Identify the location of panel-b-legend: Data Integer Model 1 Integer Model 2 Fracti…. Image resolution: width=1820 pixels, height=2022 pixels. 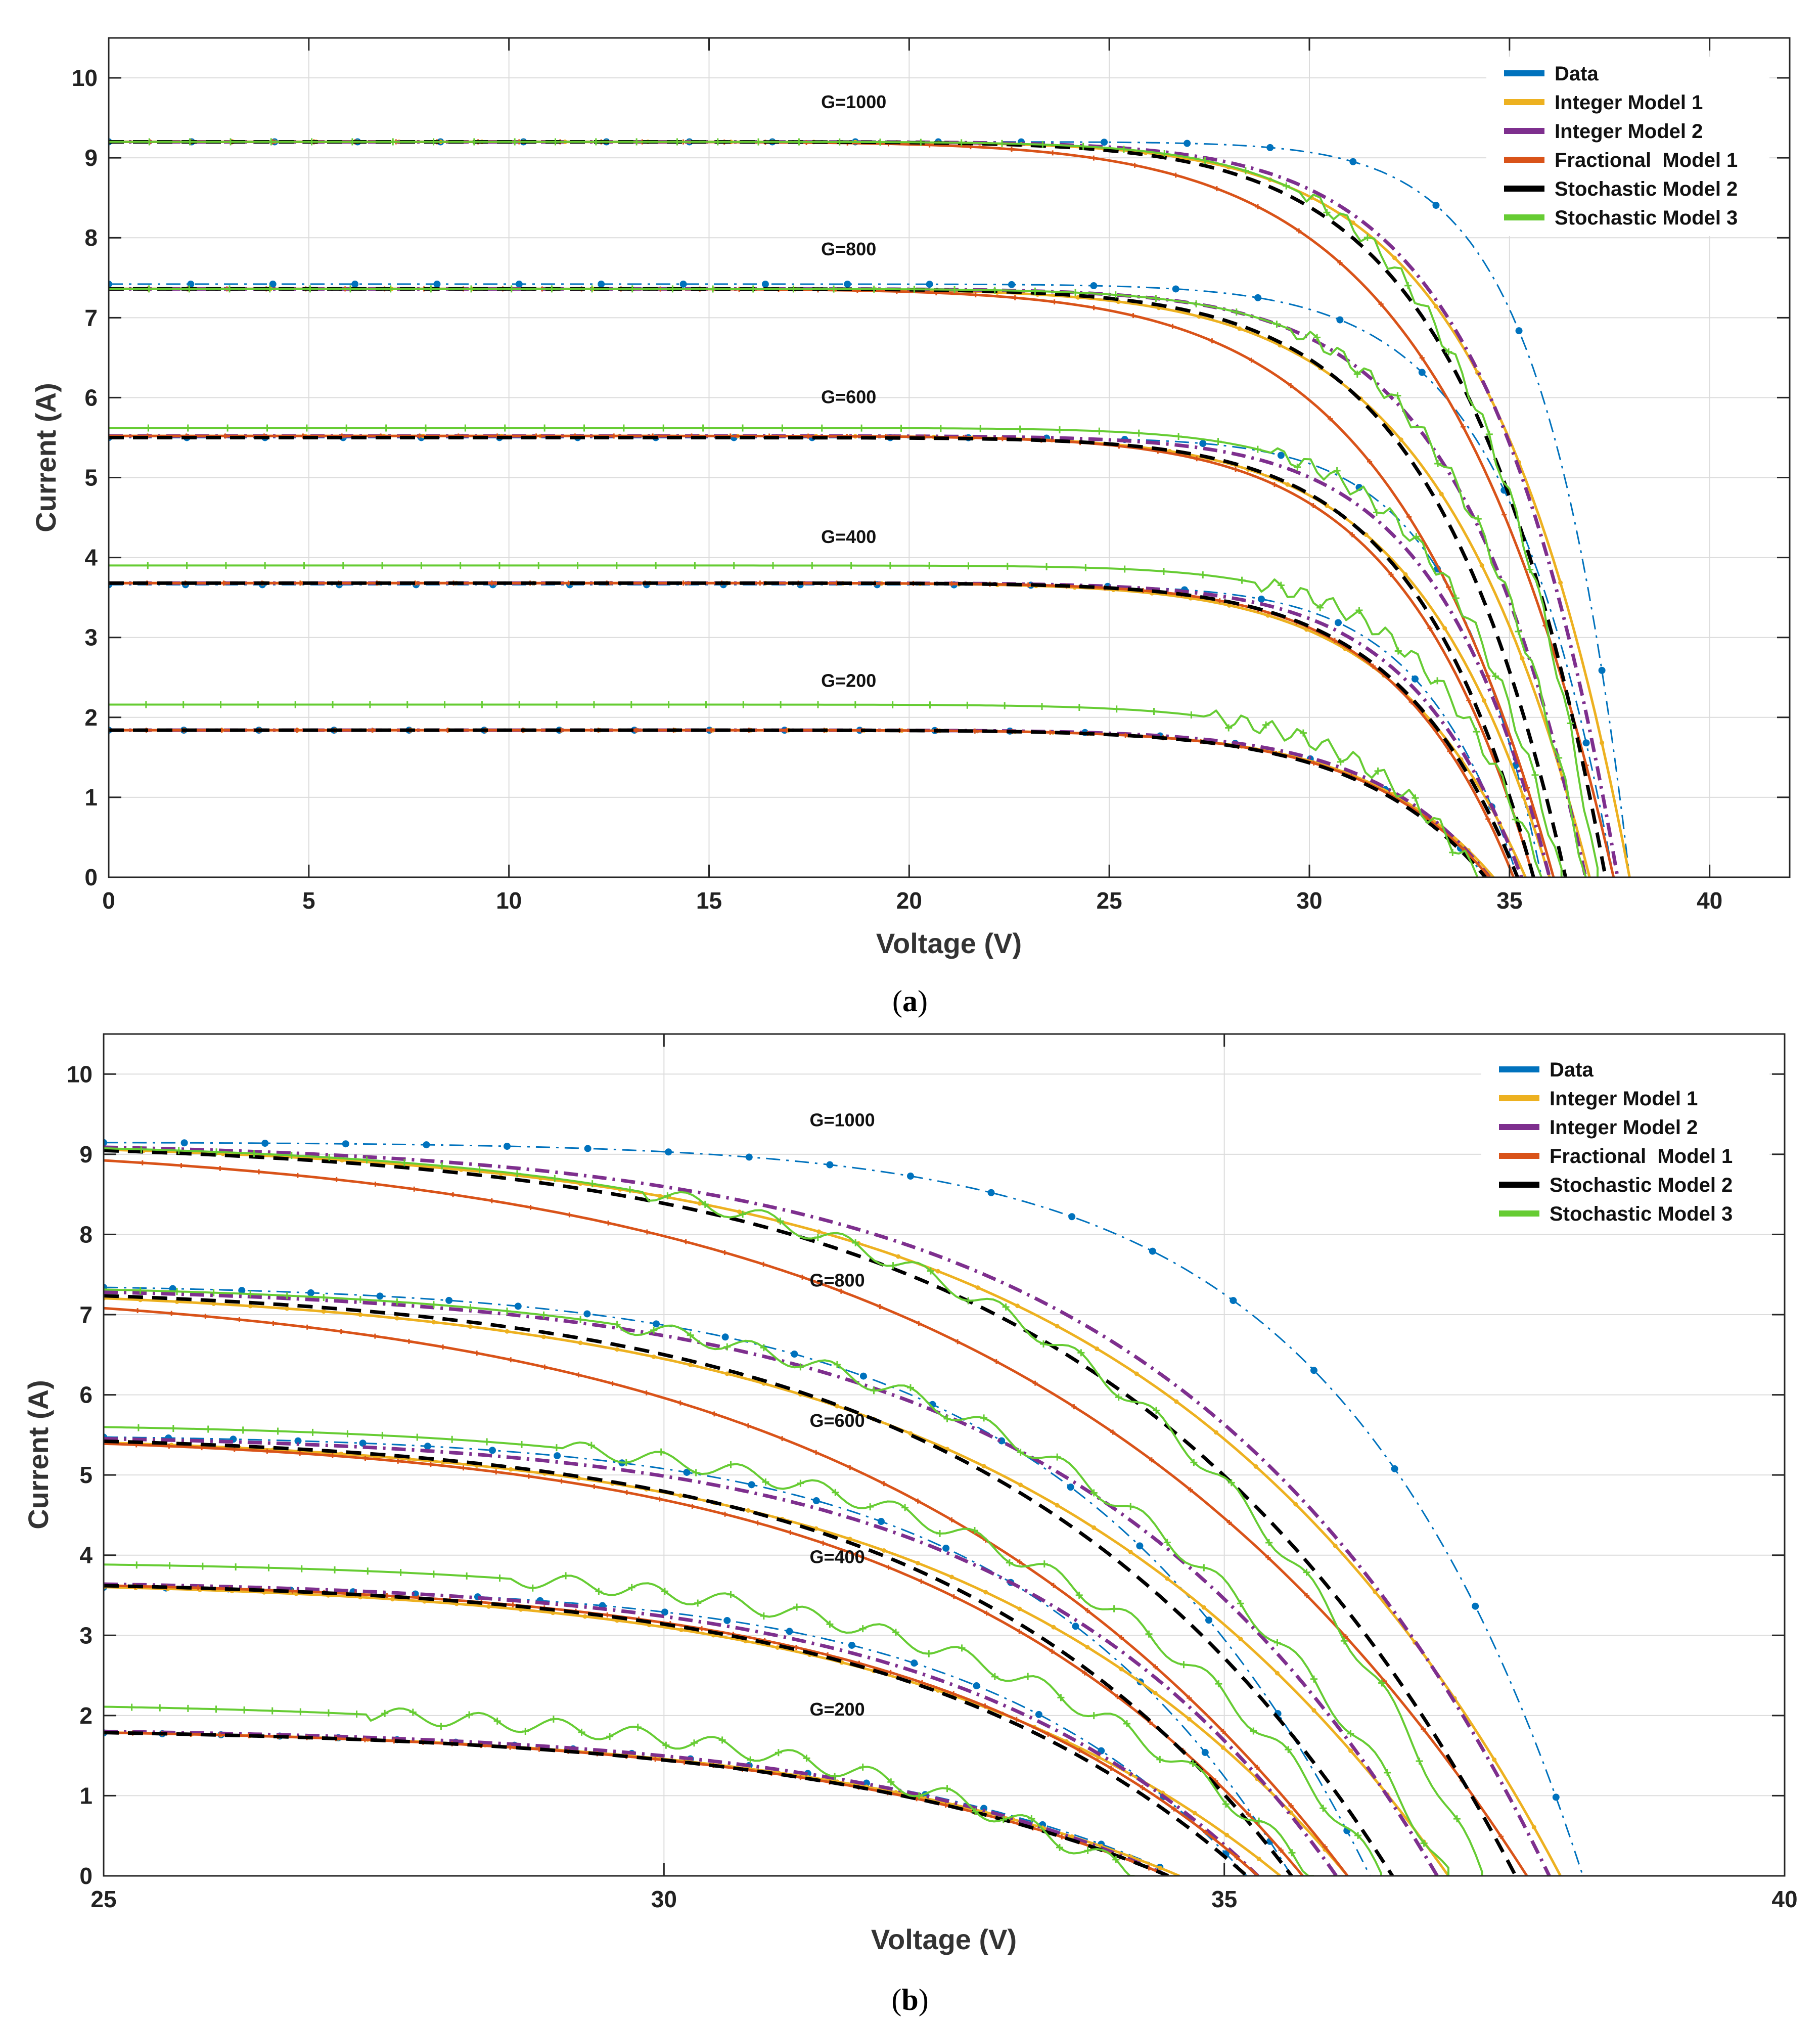
(1625, 1142).